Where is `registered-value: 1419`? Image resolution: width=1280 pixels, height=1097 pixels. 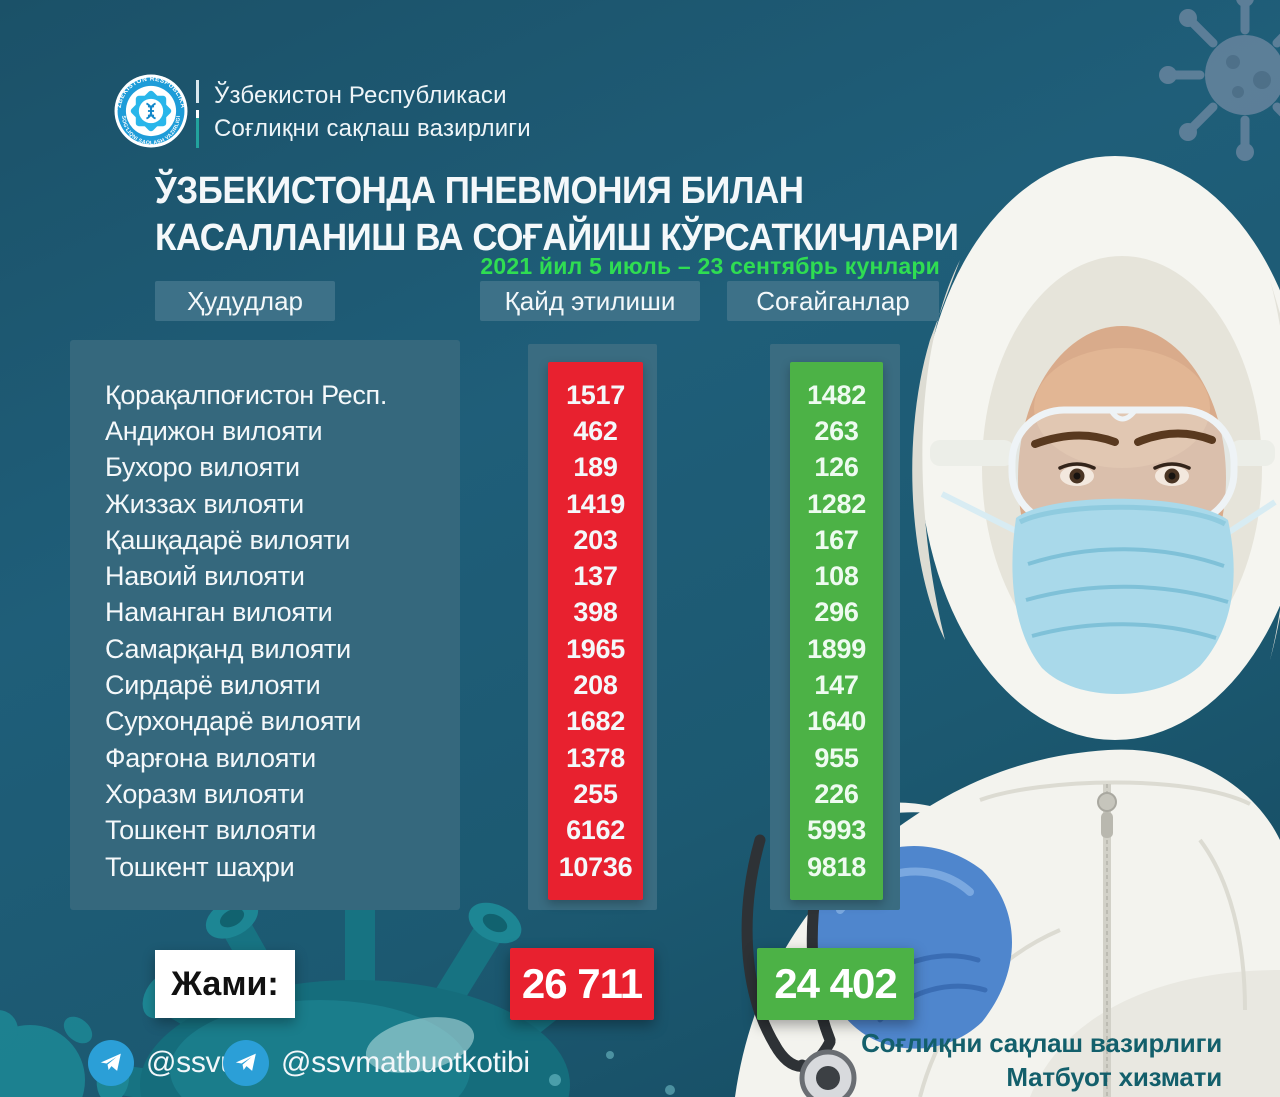 registered-value: 1419 is located at coordinates (595, 503).